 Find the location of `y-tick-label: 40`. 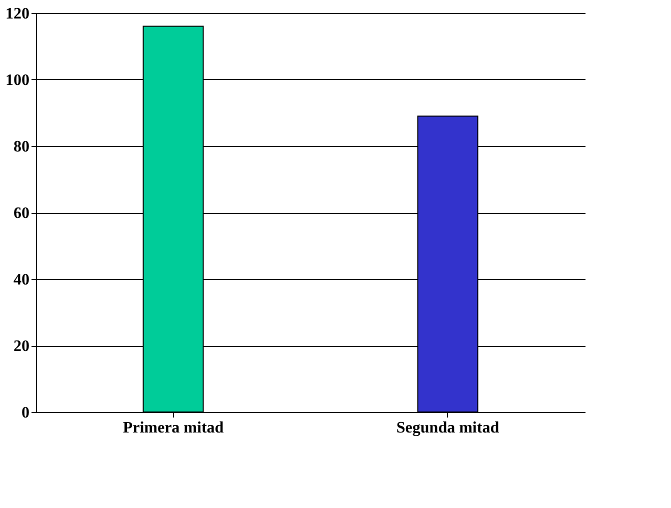

y-tick-label: 40 is located at coordinates (22, 280).